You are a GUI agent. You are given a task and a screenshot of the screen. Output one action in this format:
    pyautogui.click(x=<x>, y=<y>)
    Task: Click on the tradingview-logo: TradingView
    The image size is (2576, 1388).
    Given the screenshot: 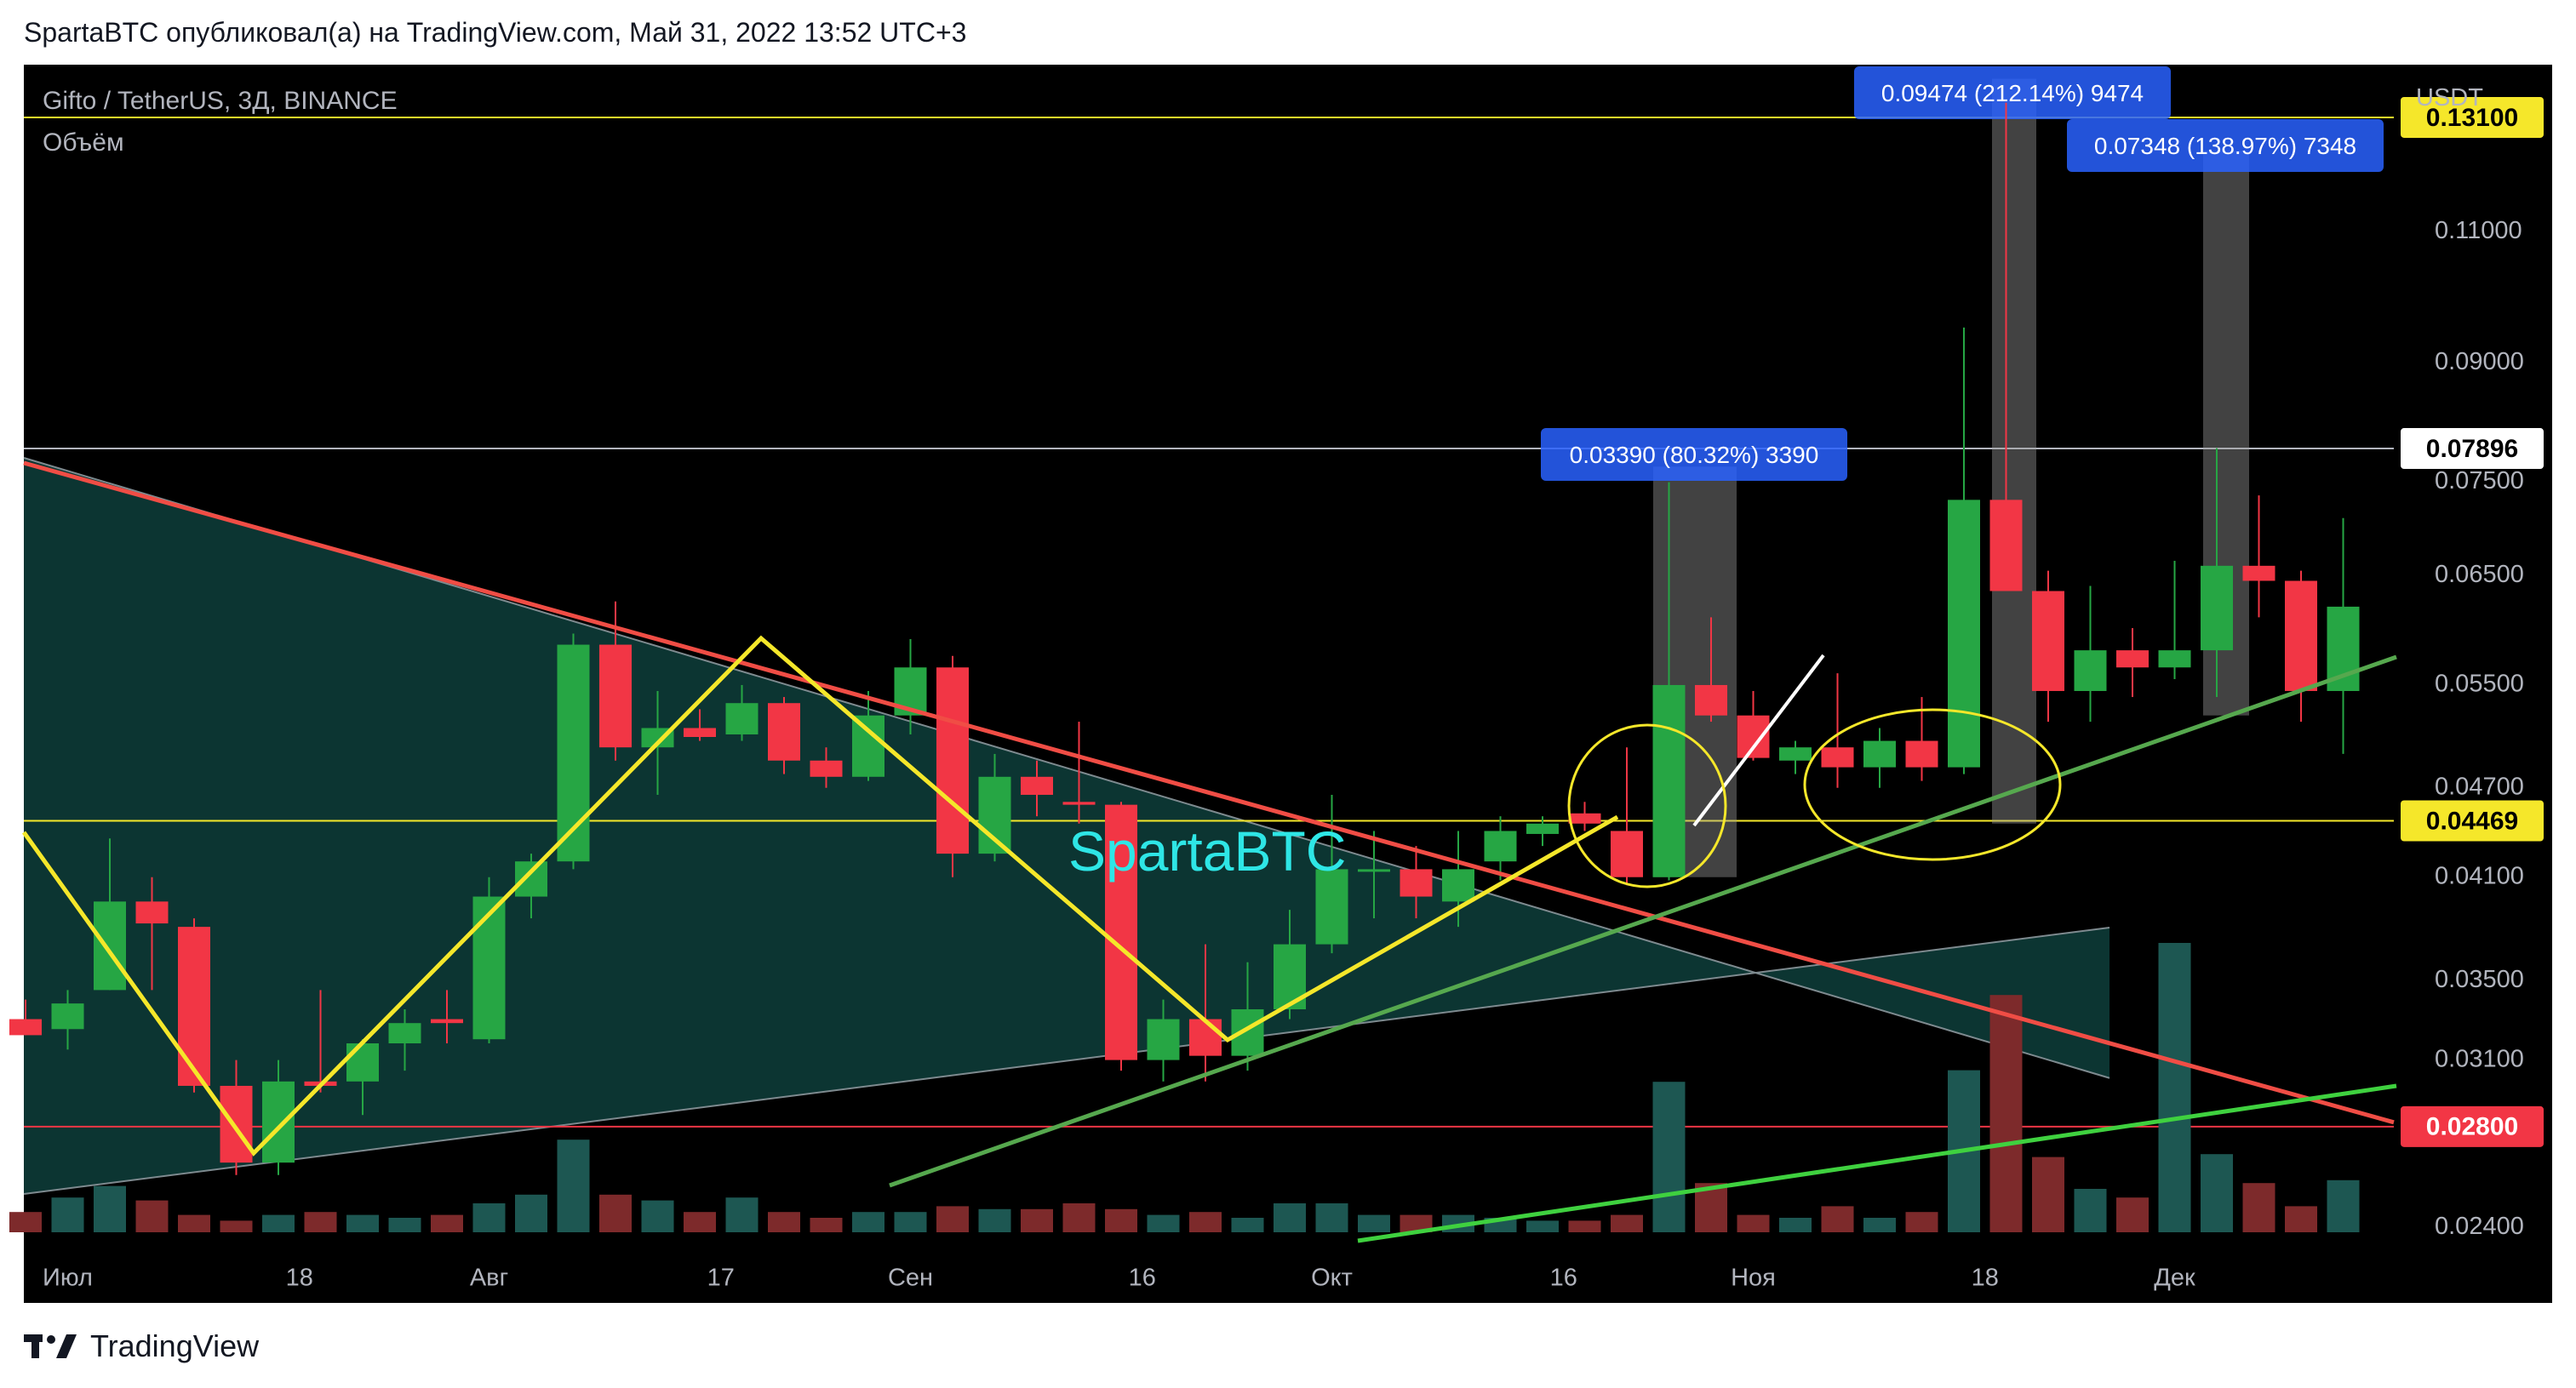 What is the action you would take?
    pyautogui.click(x=142, y=1347)
    